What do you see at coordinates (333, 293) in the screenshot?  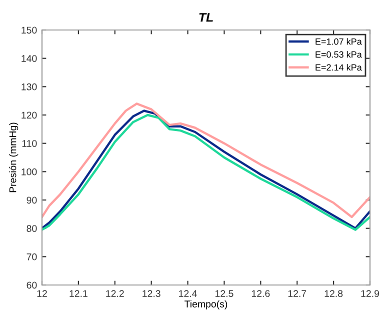 I see `x-tick-label: 12.8` at bounding box center [333, 293].